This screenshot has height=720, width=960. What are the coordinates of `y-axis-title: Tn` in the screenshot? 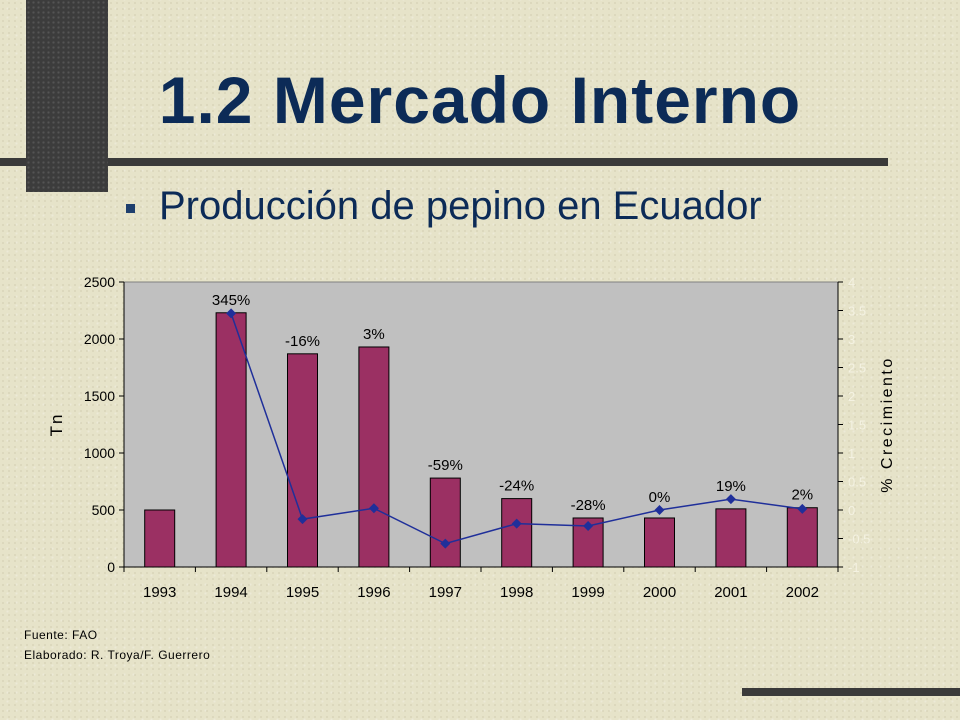 It's located at (56, 425).